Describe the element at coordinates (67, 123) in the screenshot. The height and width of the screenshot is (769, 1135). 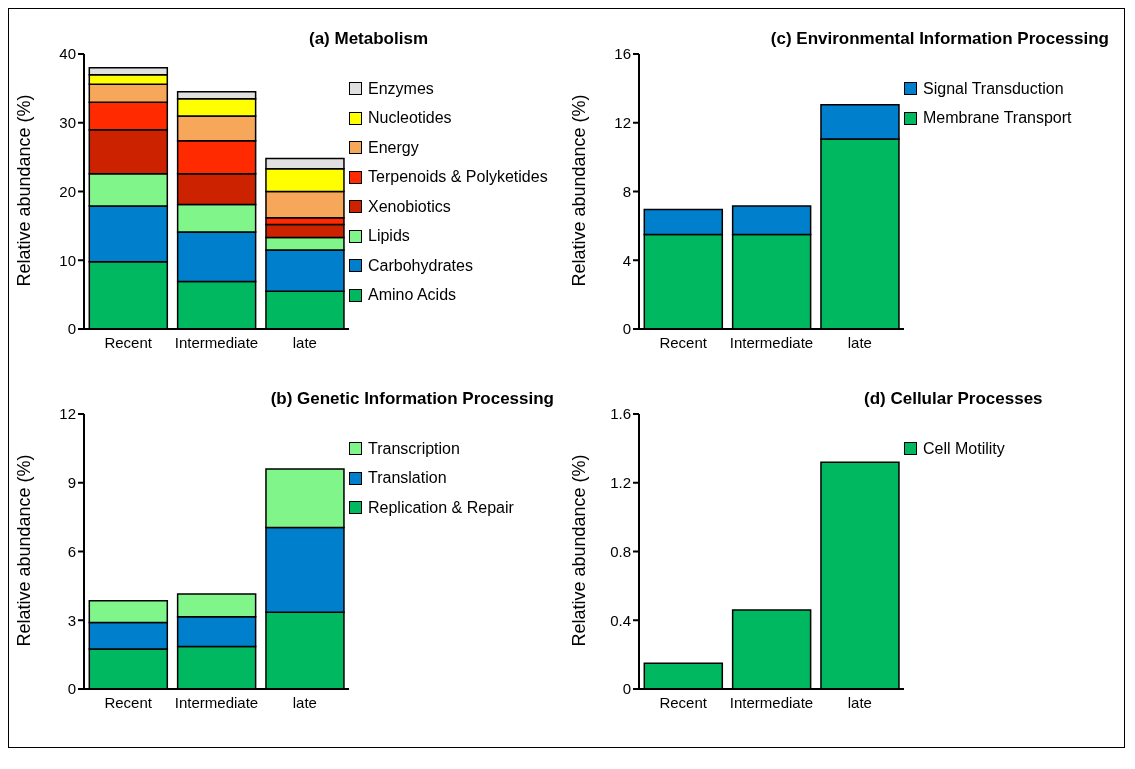
I see `y-tick-label: 30` at that location.